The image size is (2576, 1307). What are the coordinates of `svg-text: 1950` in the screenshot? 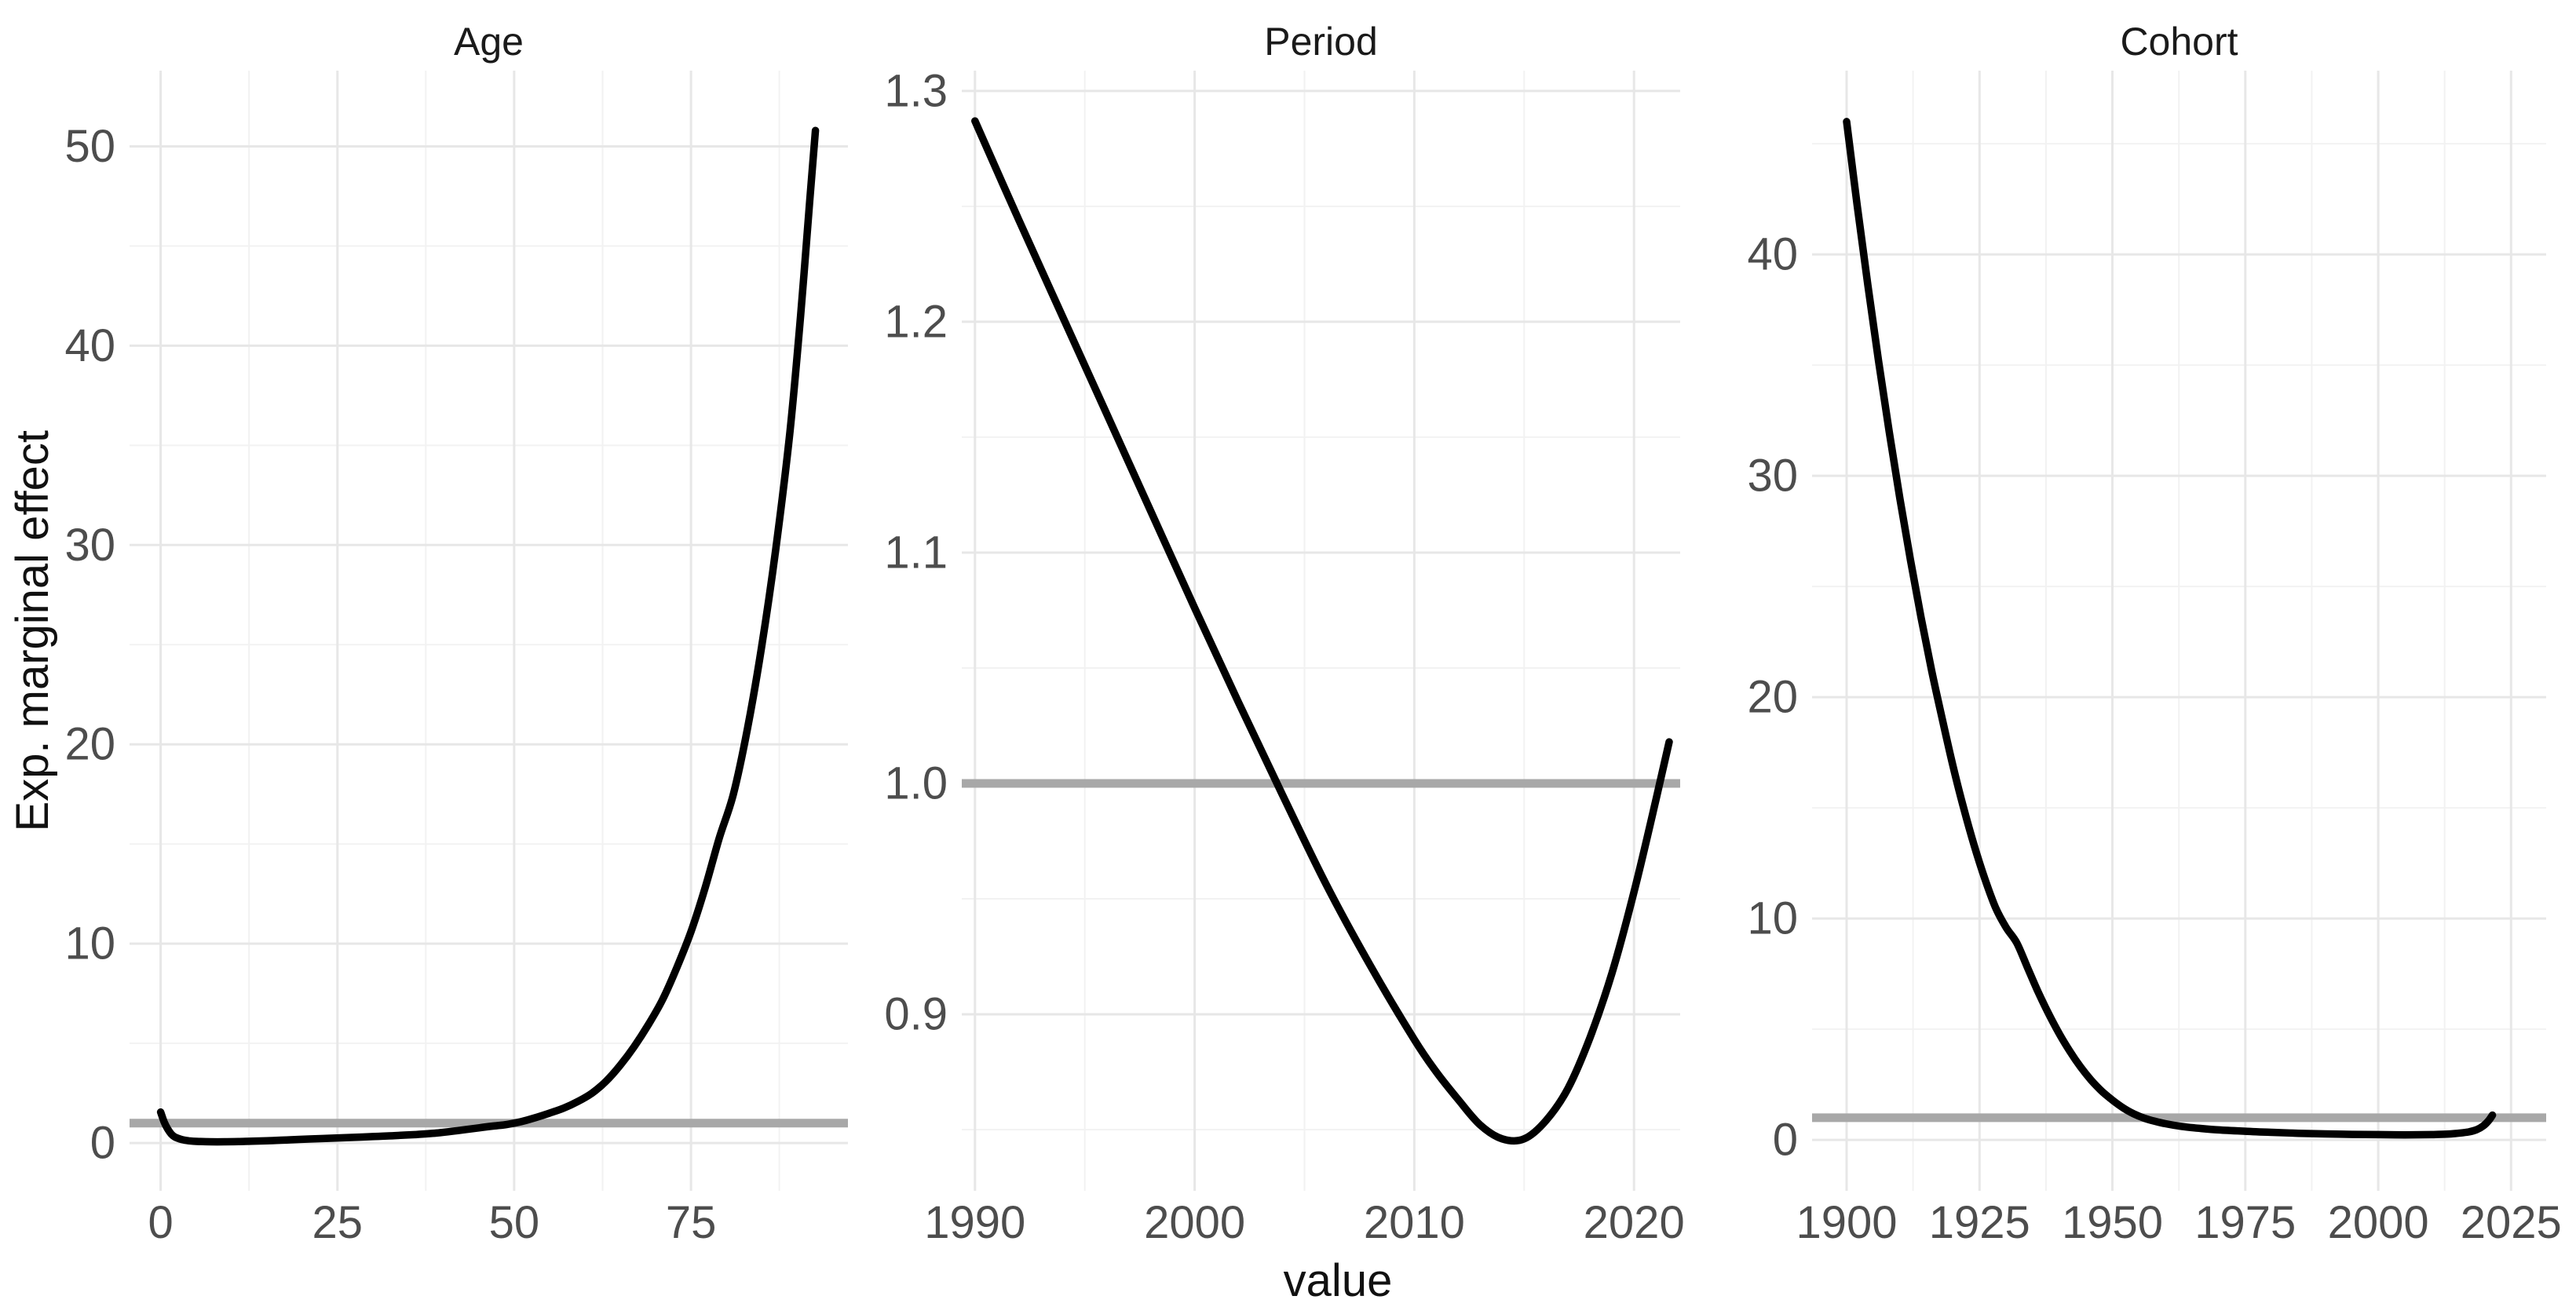 It's located at (2112, 1222).